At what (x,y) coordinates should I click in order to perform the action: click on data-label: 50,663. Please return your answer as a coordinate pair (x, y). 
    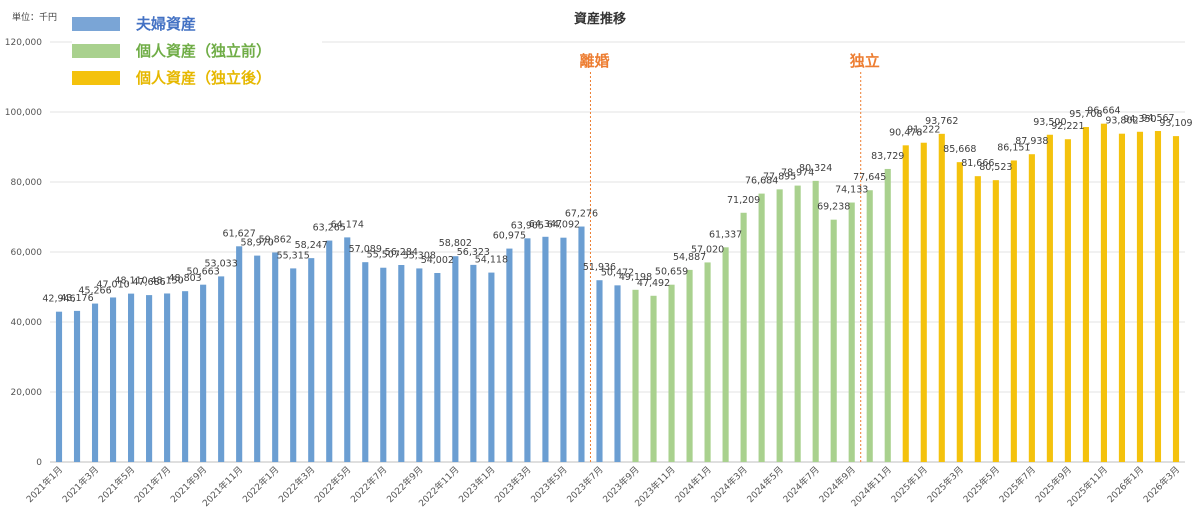
    Looking at the image, I should click on (203, 272).